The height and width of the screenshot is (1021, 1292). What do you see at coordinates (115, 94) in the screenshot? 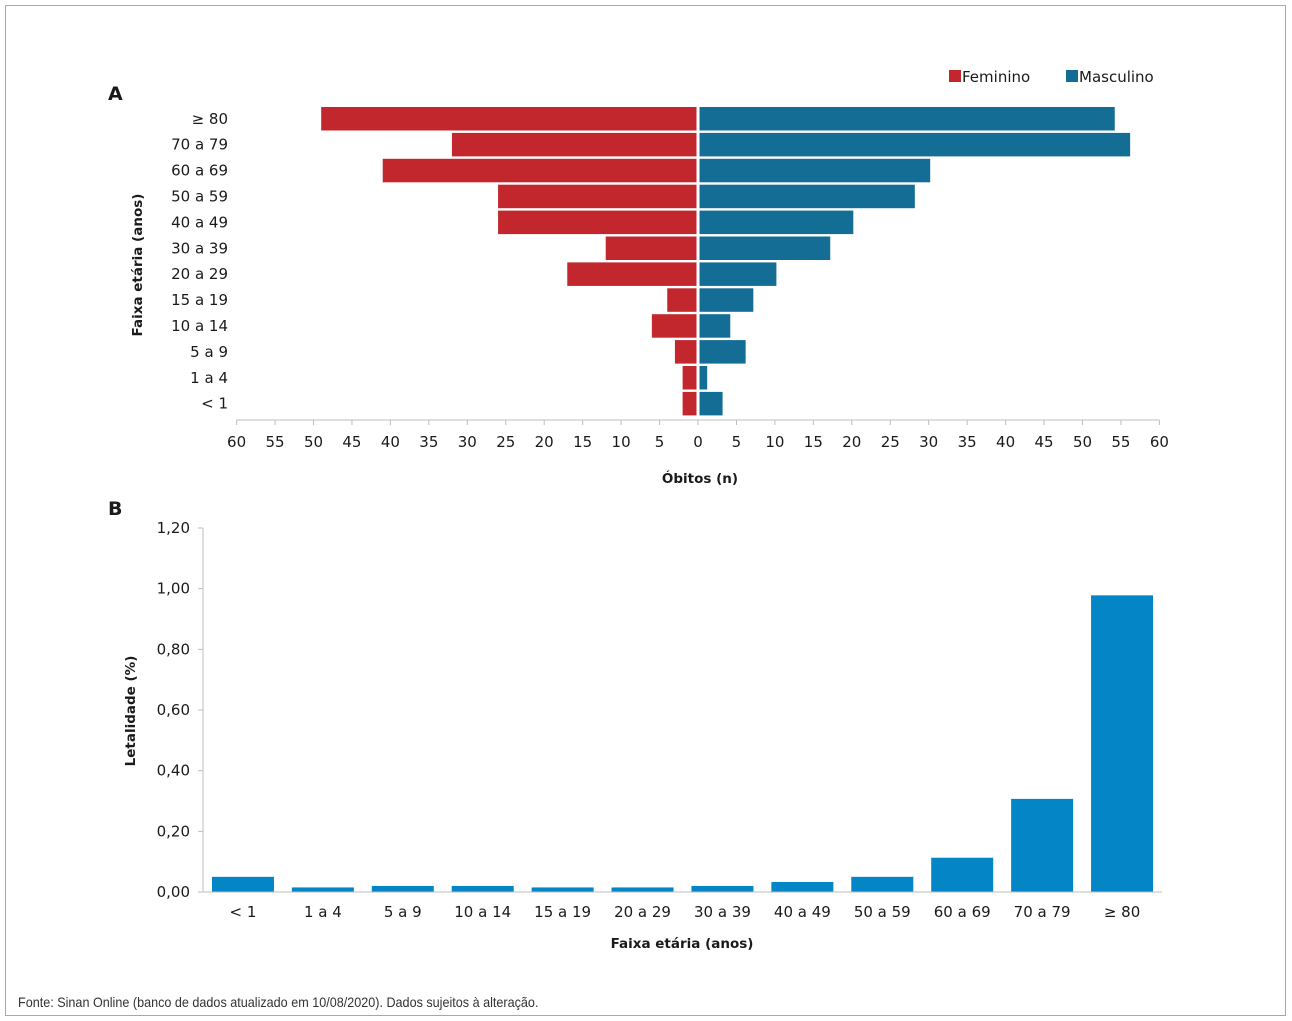
I see `panel-a-letter: A` at bounding box center [115, 94].